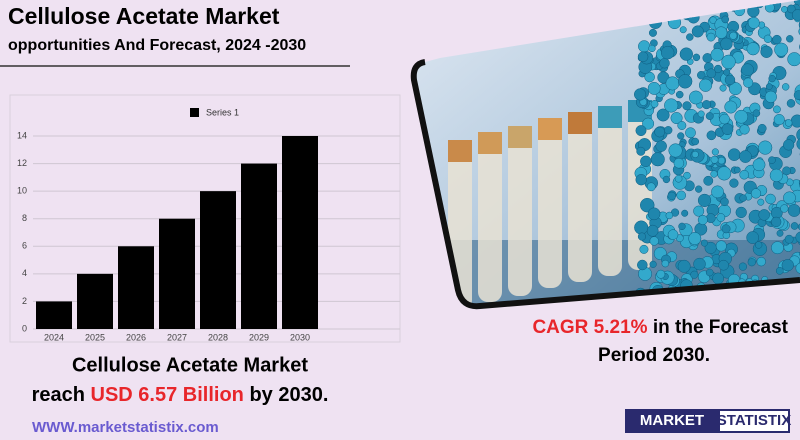 This screenshot has height=440, width=800. Describe the element at coordinates (222, 112) in the screenshot. I see `legend-label: Series 1` at that location.